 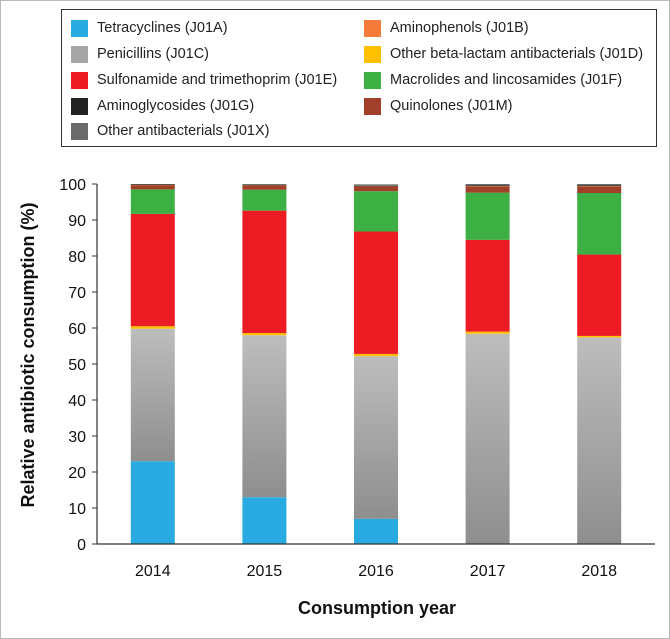 I want to click on bar-segment-j01e-2015, so click(x=264, y=272).